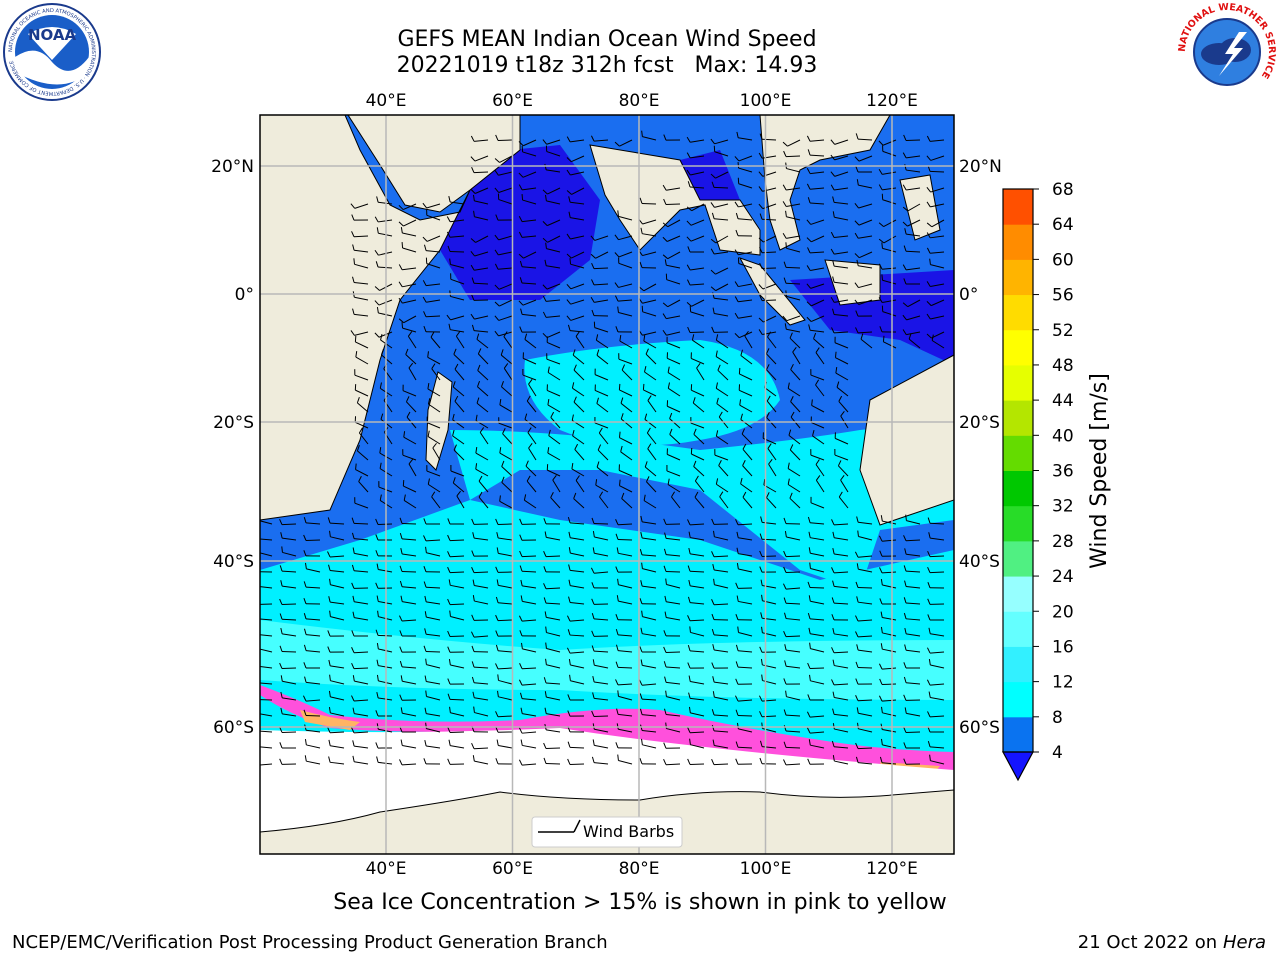 The width and height of the screenshot is (1280, 960). What do you see at coordinates (233, 562) in the screenshot?
I see `lat-tick-label-left: 40°S` at bounding box center [233, 562].